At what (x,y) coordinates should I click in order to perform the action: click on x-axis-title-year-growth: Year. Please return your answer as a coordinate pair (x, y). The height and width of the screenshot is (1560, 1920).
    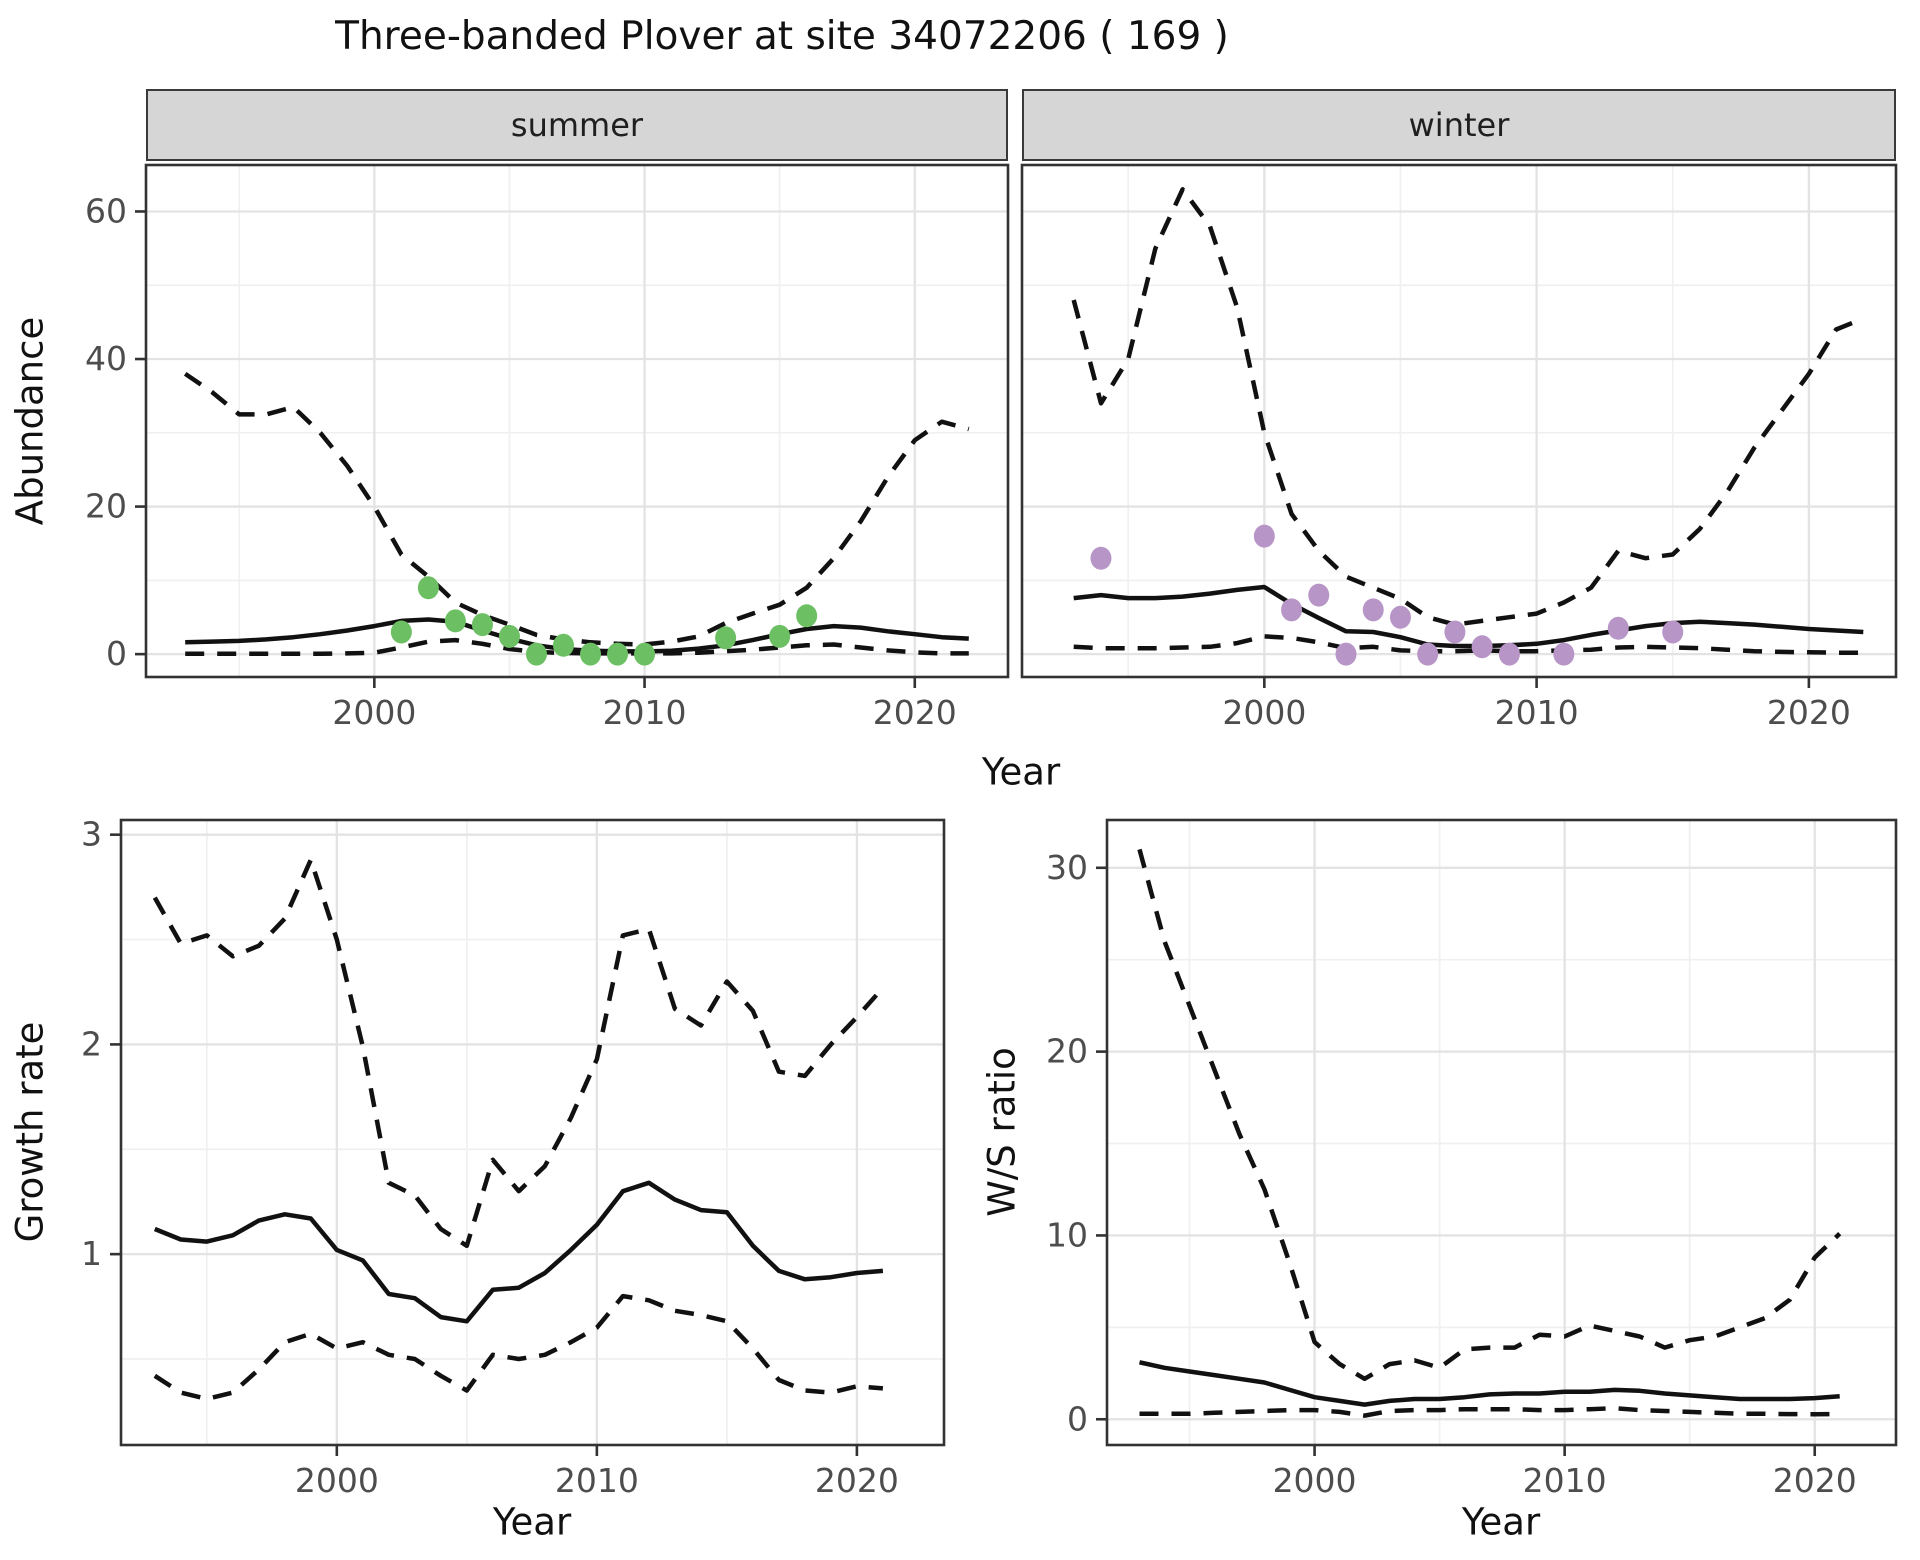
    Looking at the image, I should click on (532, 1522).